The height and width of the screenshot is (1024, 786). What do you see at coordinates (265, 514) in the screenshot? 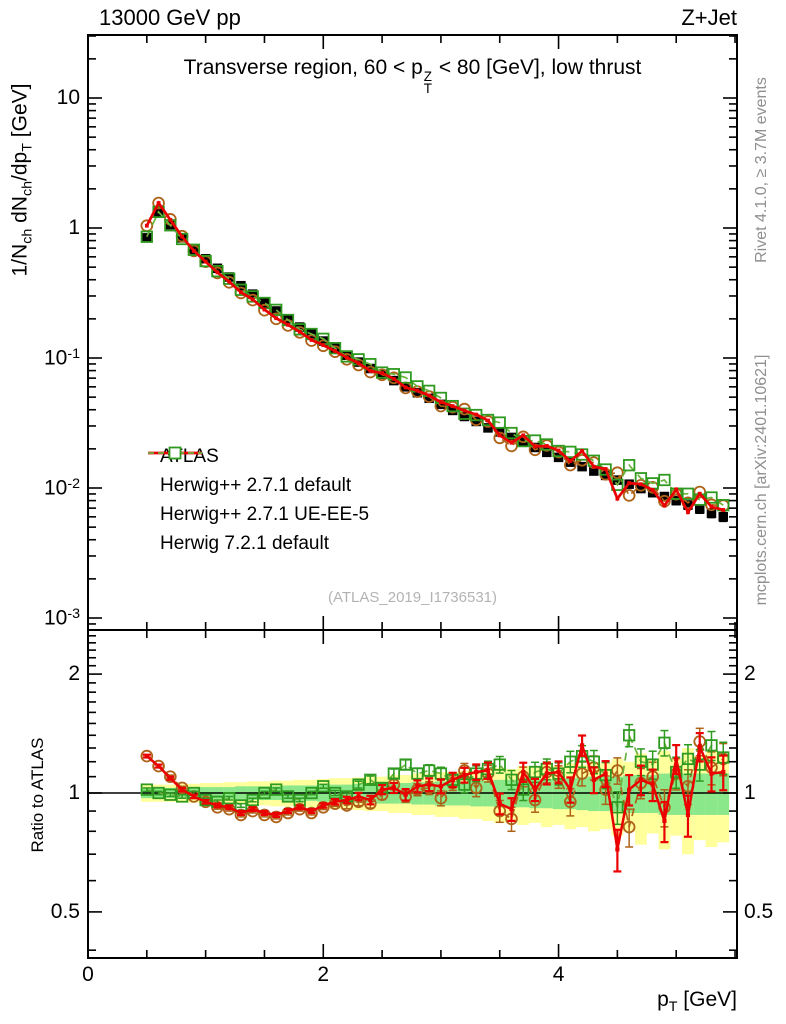
I see `legend-label: Herwig++ 2.7.1 UE-EE-5` at bounding box center [265, 514].